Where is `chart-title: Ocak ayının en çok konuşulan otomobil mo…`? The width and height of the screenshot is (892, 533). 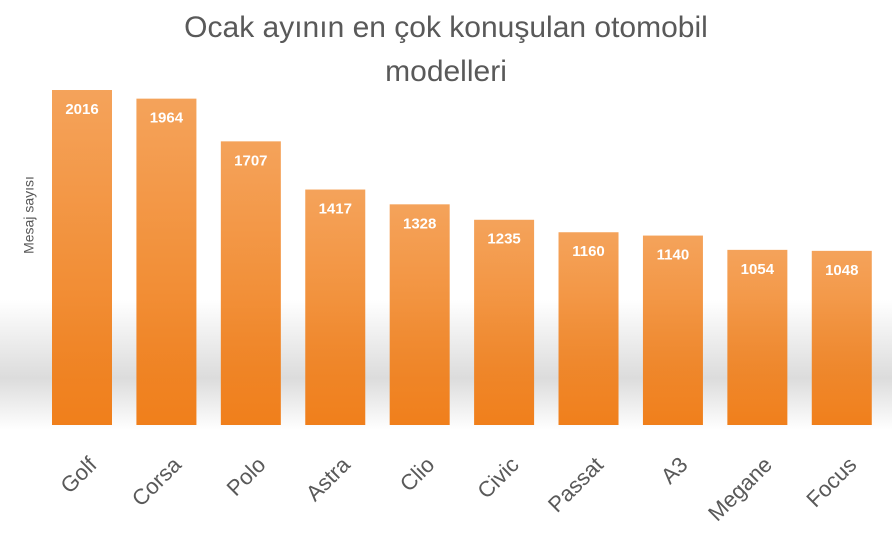 chart-title: Ocak ayının en çok konuşulan otomobil mo… is located at coordinates (446, 49).